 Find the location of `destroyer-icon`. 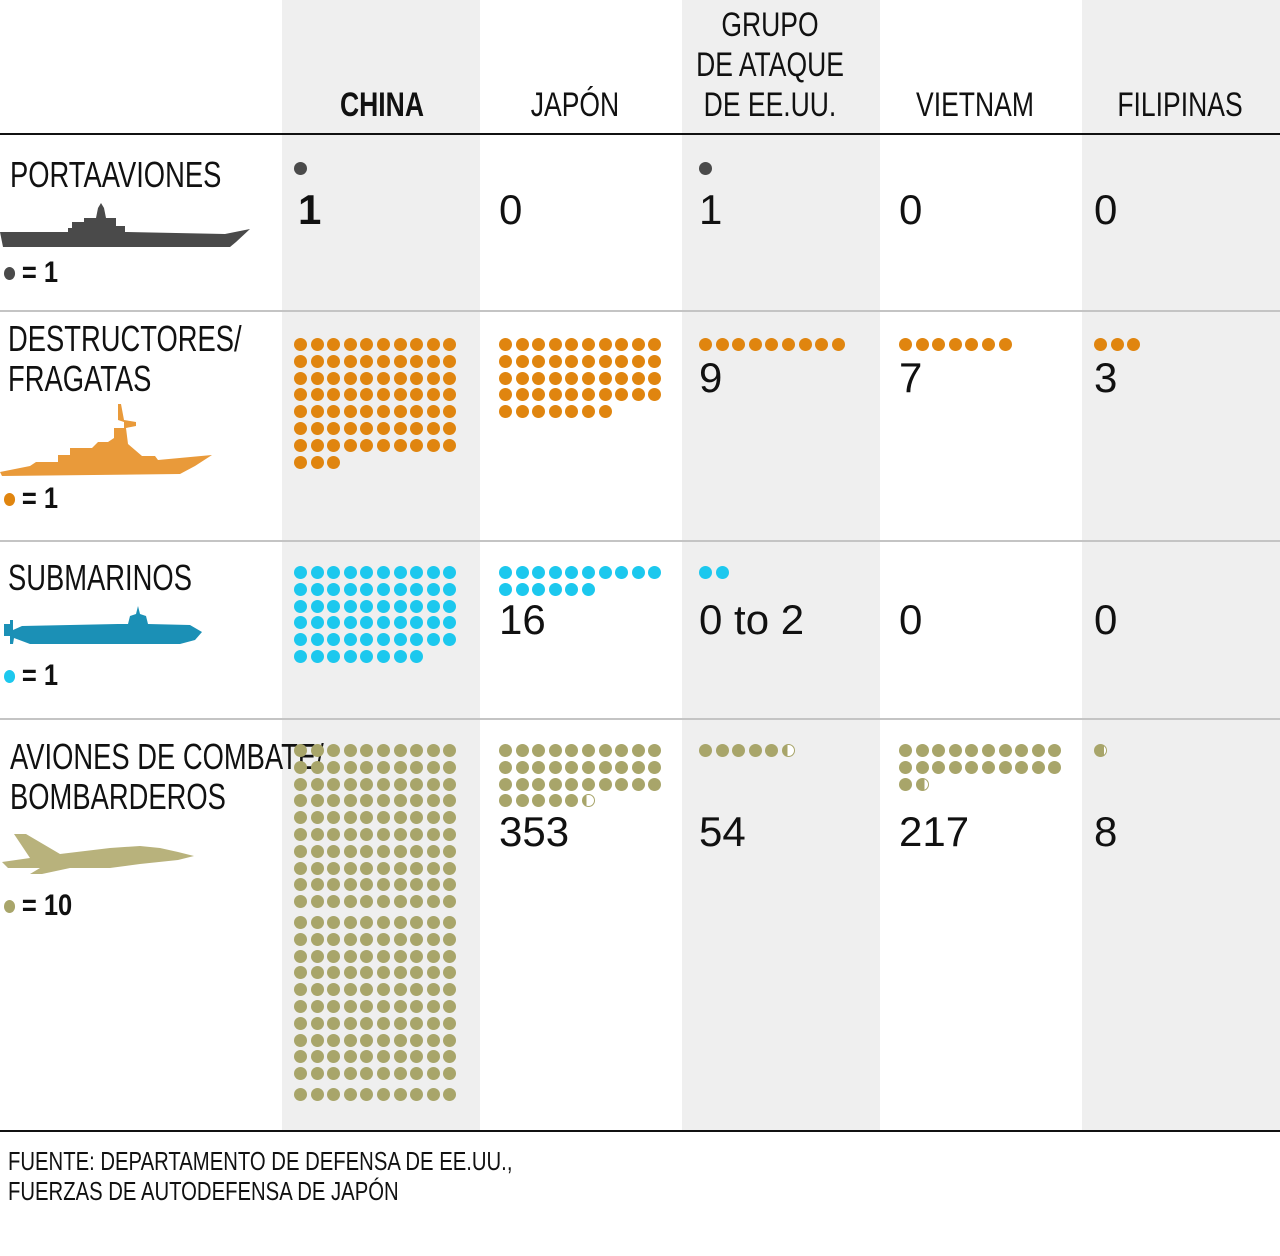

destroyer-icon is located at coordinates (106, 440).